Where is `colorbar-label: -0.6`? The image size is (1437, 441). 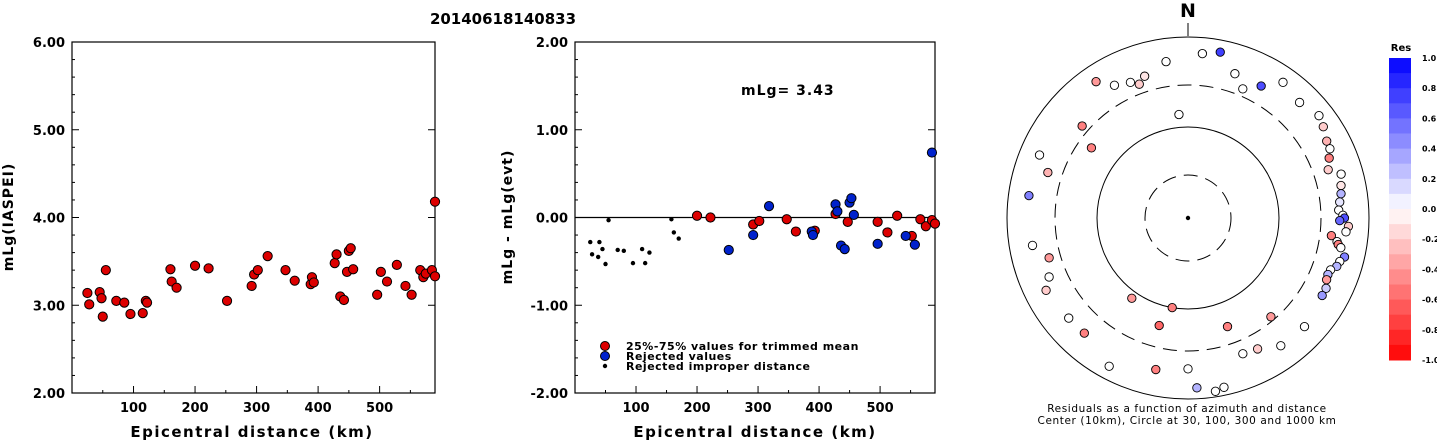
colorbar-label: -0.6 is located at coordinates (1429, 300).